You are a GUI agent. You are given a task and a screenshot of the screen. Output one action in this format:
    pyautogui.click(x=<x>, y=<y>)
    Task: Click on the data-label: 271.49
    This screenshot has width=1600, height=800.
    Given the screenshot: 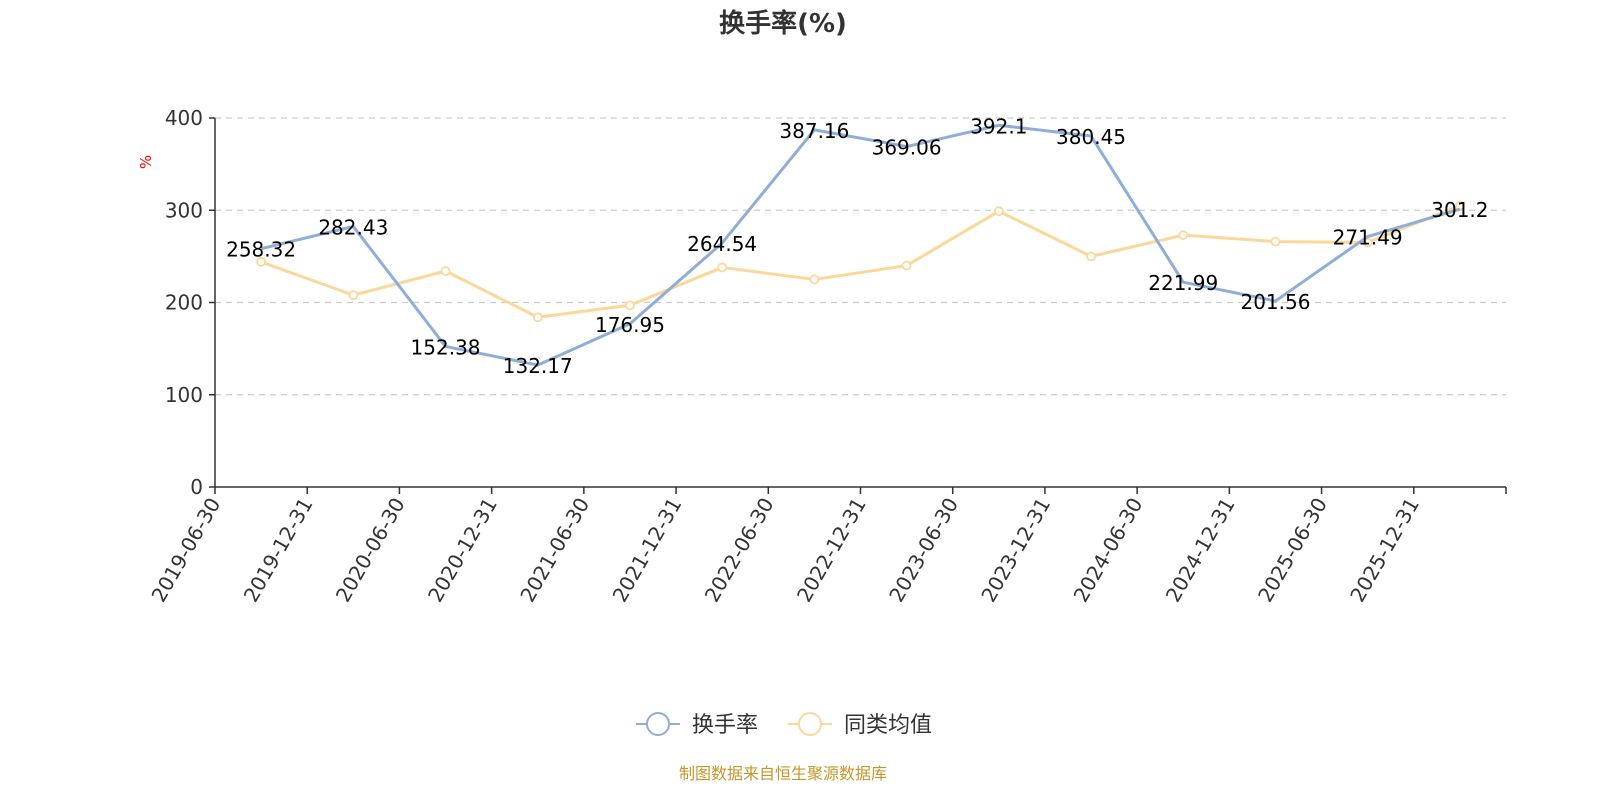 What is the action you would take?
    pyautogui.click(x=1368, y=238)
    